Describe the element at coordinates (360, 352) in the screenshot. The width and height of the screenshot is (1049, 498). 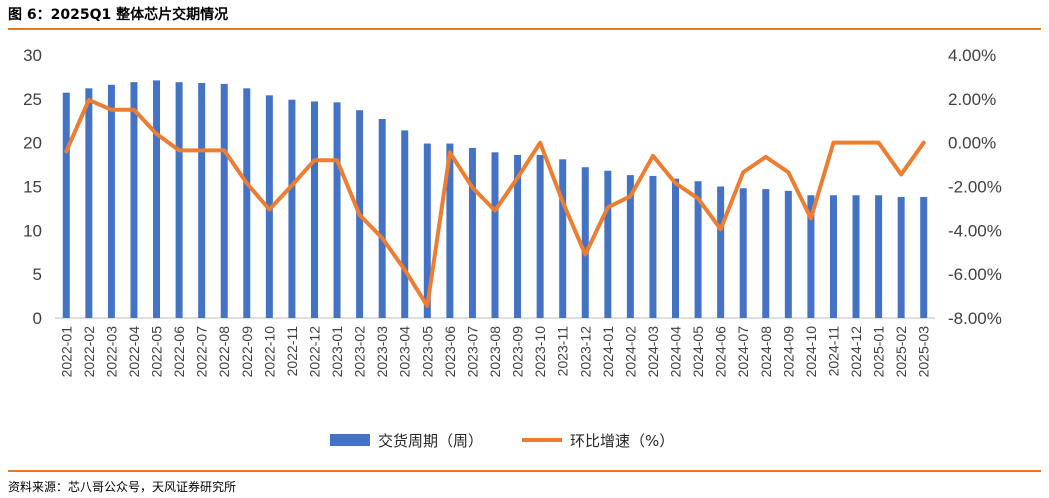
I see `x-tick-label: 2023-02` at that location.